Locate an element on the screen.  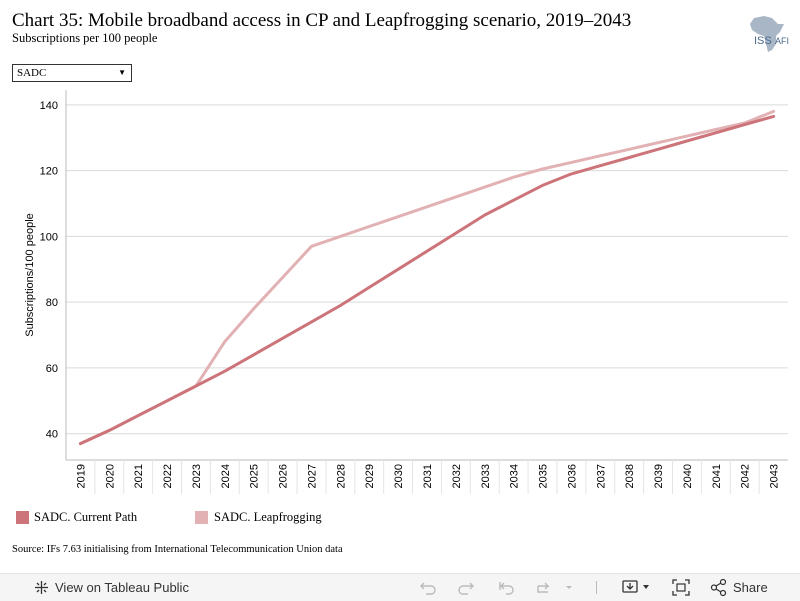
x-tick-label: 2029 is located at coordinates (370, 476).